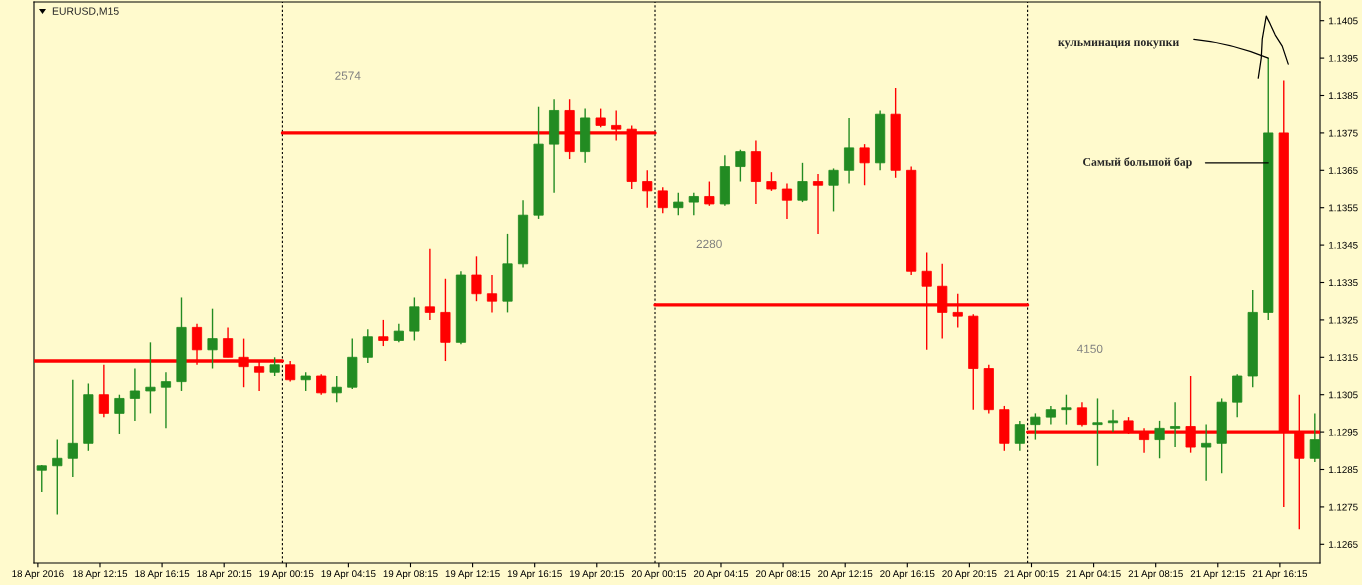 This screenshot has height=585, width=1362. What do you see at coordinates (348, 75) in the screenshot?
I see `annotation: 2574` at bounding box center [348, 75].